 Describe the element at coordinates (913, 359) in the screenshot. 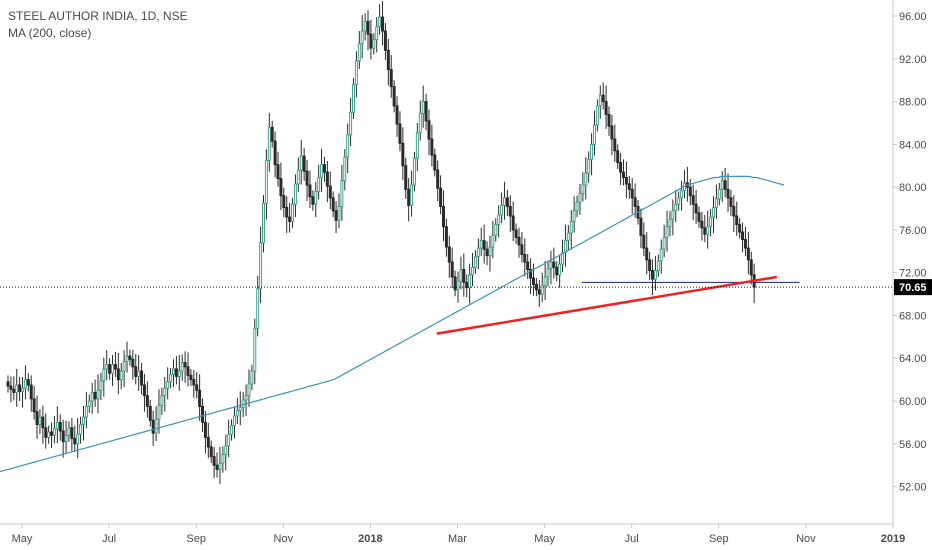

I see `y-tick-label: 64.00` at that location.